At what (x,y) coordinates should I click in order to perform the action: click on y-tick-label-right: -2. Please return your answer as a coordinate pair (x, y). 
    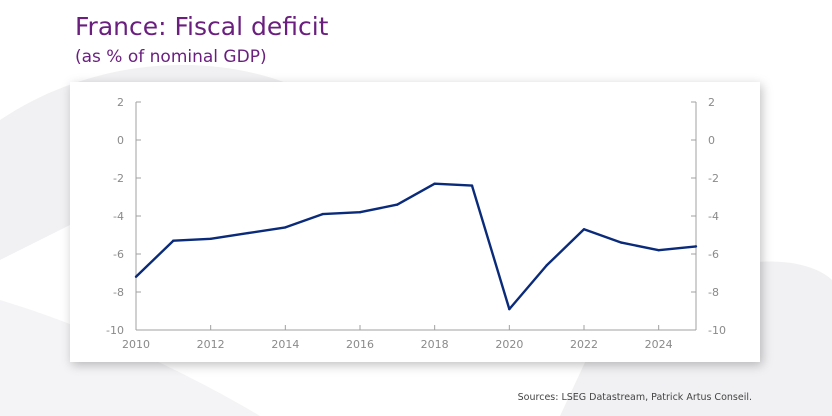
    Looking at the image, I should click on (713, 178).